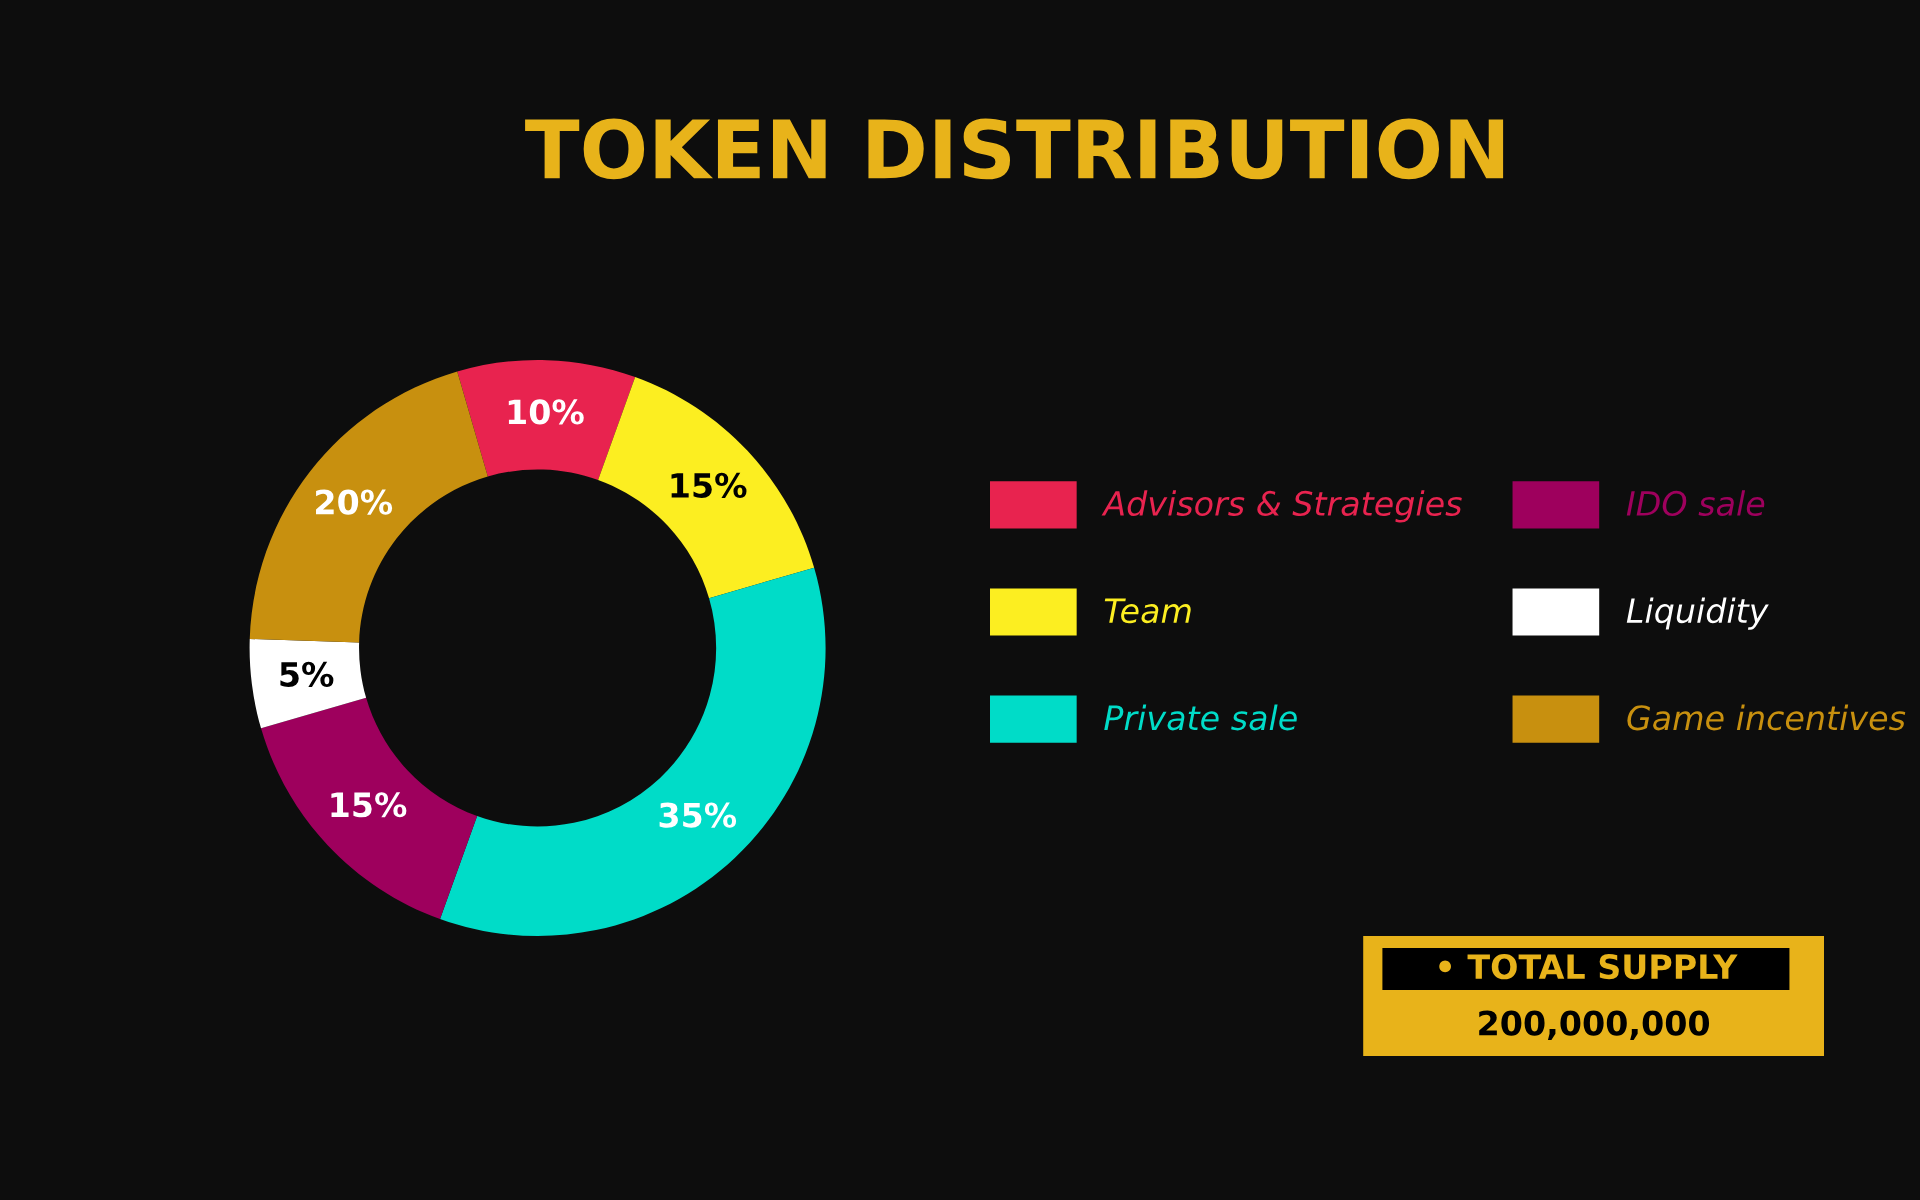  Describe the element at coordinates (1594, 1025) in the screenshot. I see `text: 200,000,000` at that location.